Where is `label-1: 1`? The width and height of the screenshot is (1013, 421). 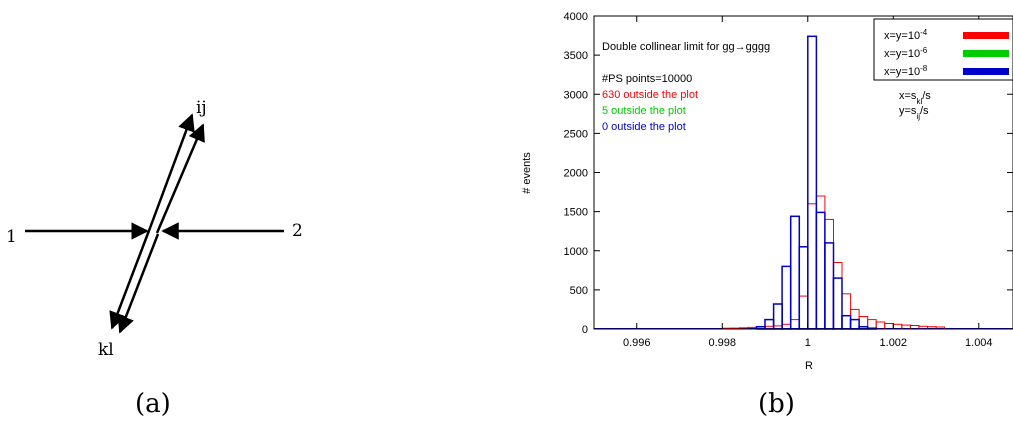 label-1: 1 is located at coordinates (11, 237).